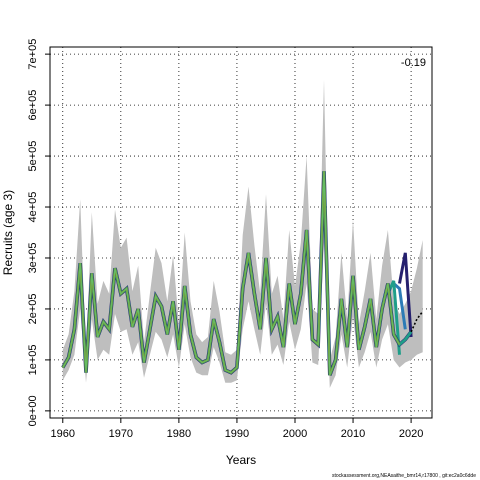 The image size is (480, 480). I want to click on y-tick-label: 7e+05, so click(33, 54).